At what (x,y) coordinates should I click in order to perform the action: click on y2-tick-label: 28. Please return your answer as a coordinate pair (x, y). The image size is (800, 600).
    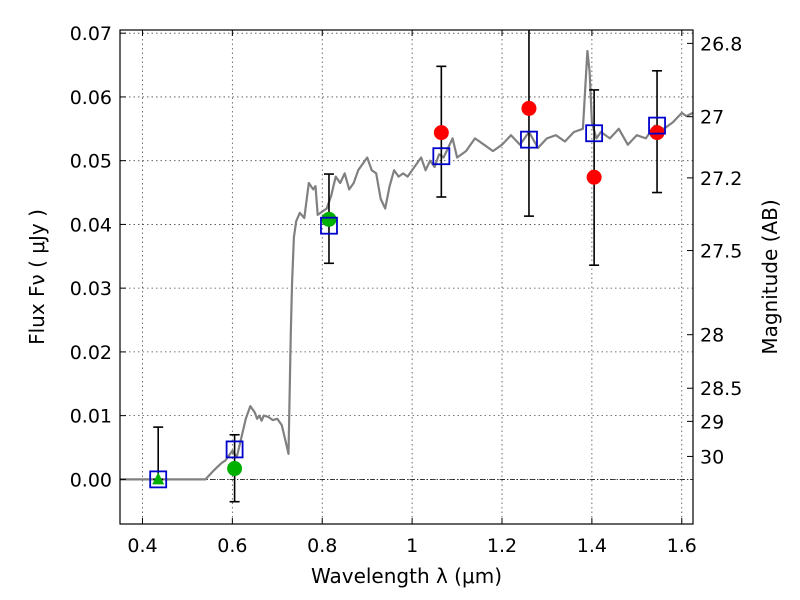
    Looking at the image, I should click on (712, 336).